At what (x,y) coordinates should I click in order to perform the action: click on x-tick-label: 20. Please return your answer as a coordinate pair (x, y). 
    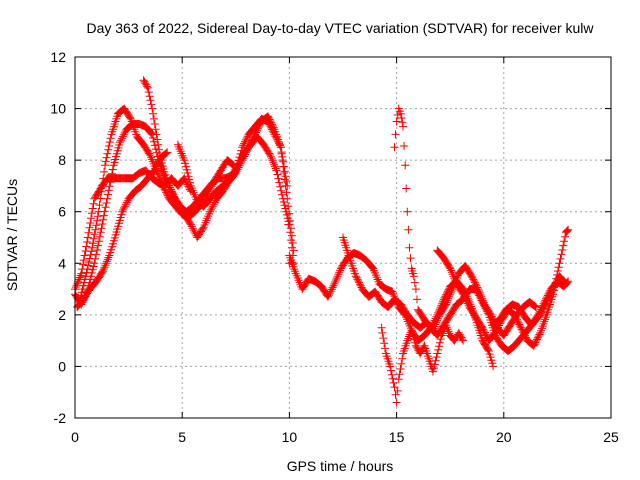
    Looking at the image, I should click on (504, 437).